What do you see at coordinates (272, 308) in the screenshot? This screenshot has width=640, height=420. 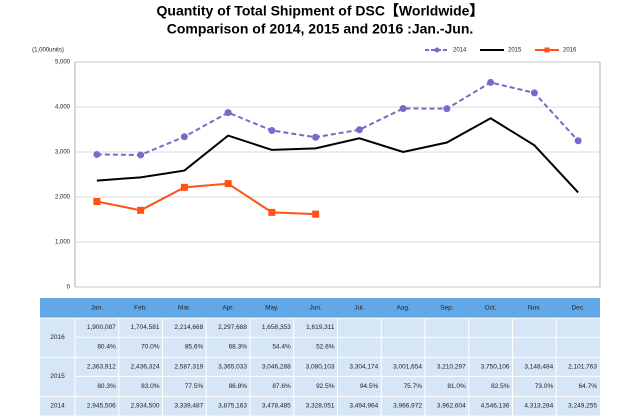 I see `table-header-cell: May.` at bounding box center [272, 308].